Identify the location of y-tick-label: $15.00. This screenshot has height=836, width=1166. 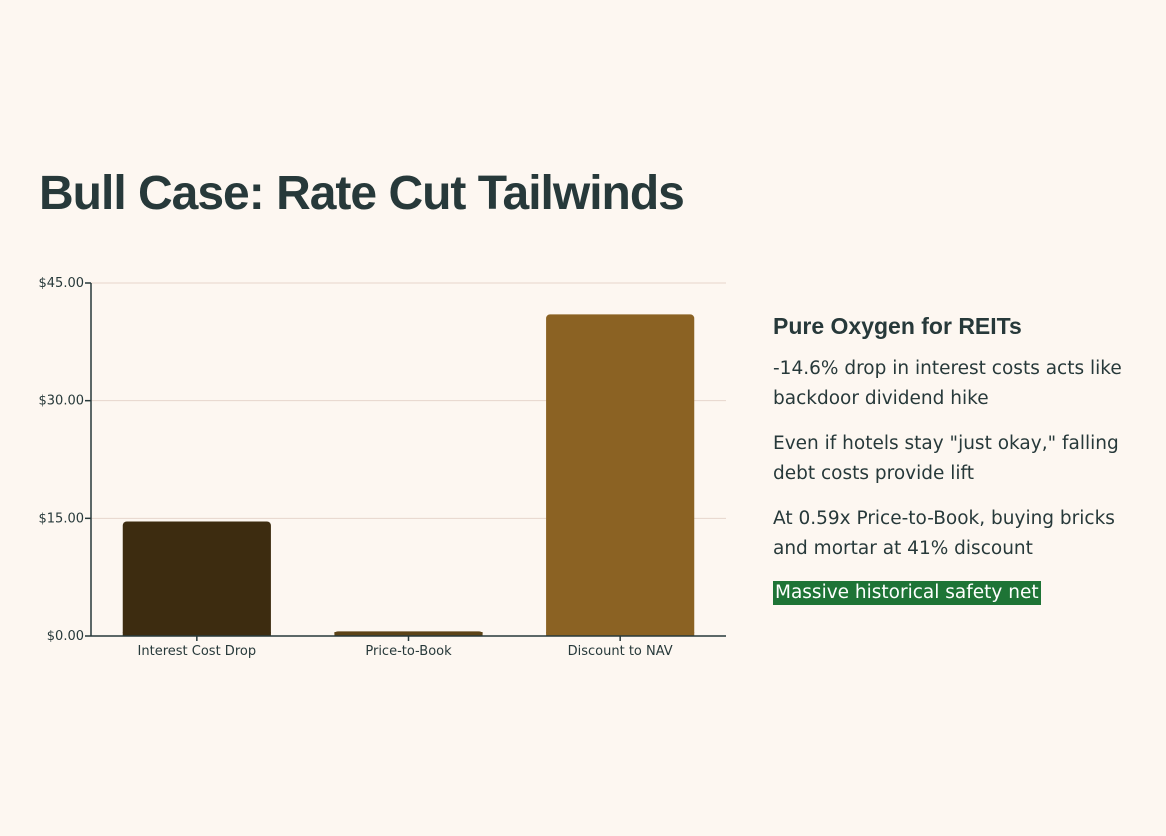
(62, 518).